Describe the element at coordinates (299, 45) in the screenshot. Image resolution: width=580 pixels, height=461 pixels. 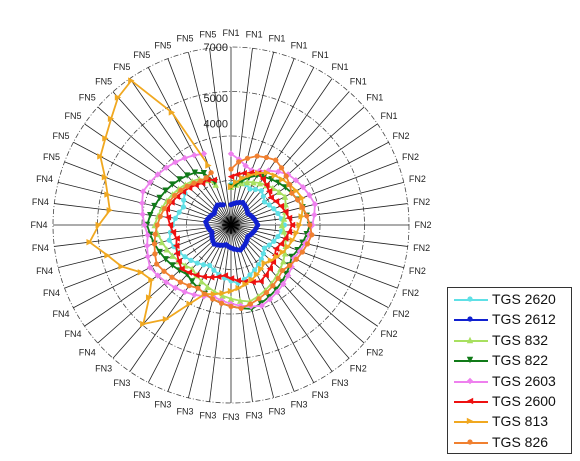
I see `feature-label: FN1` at that location.